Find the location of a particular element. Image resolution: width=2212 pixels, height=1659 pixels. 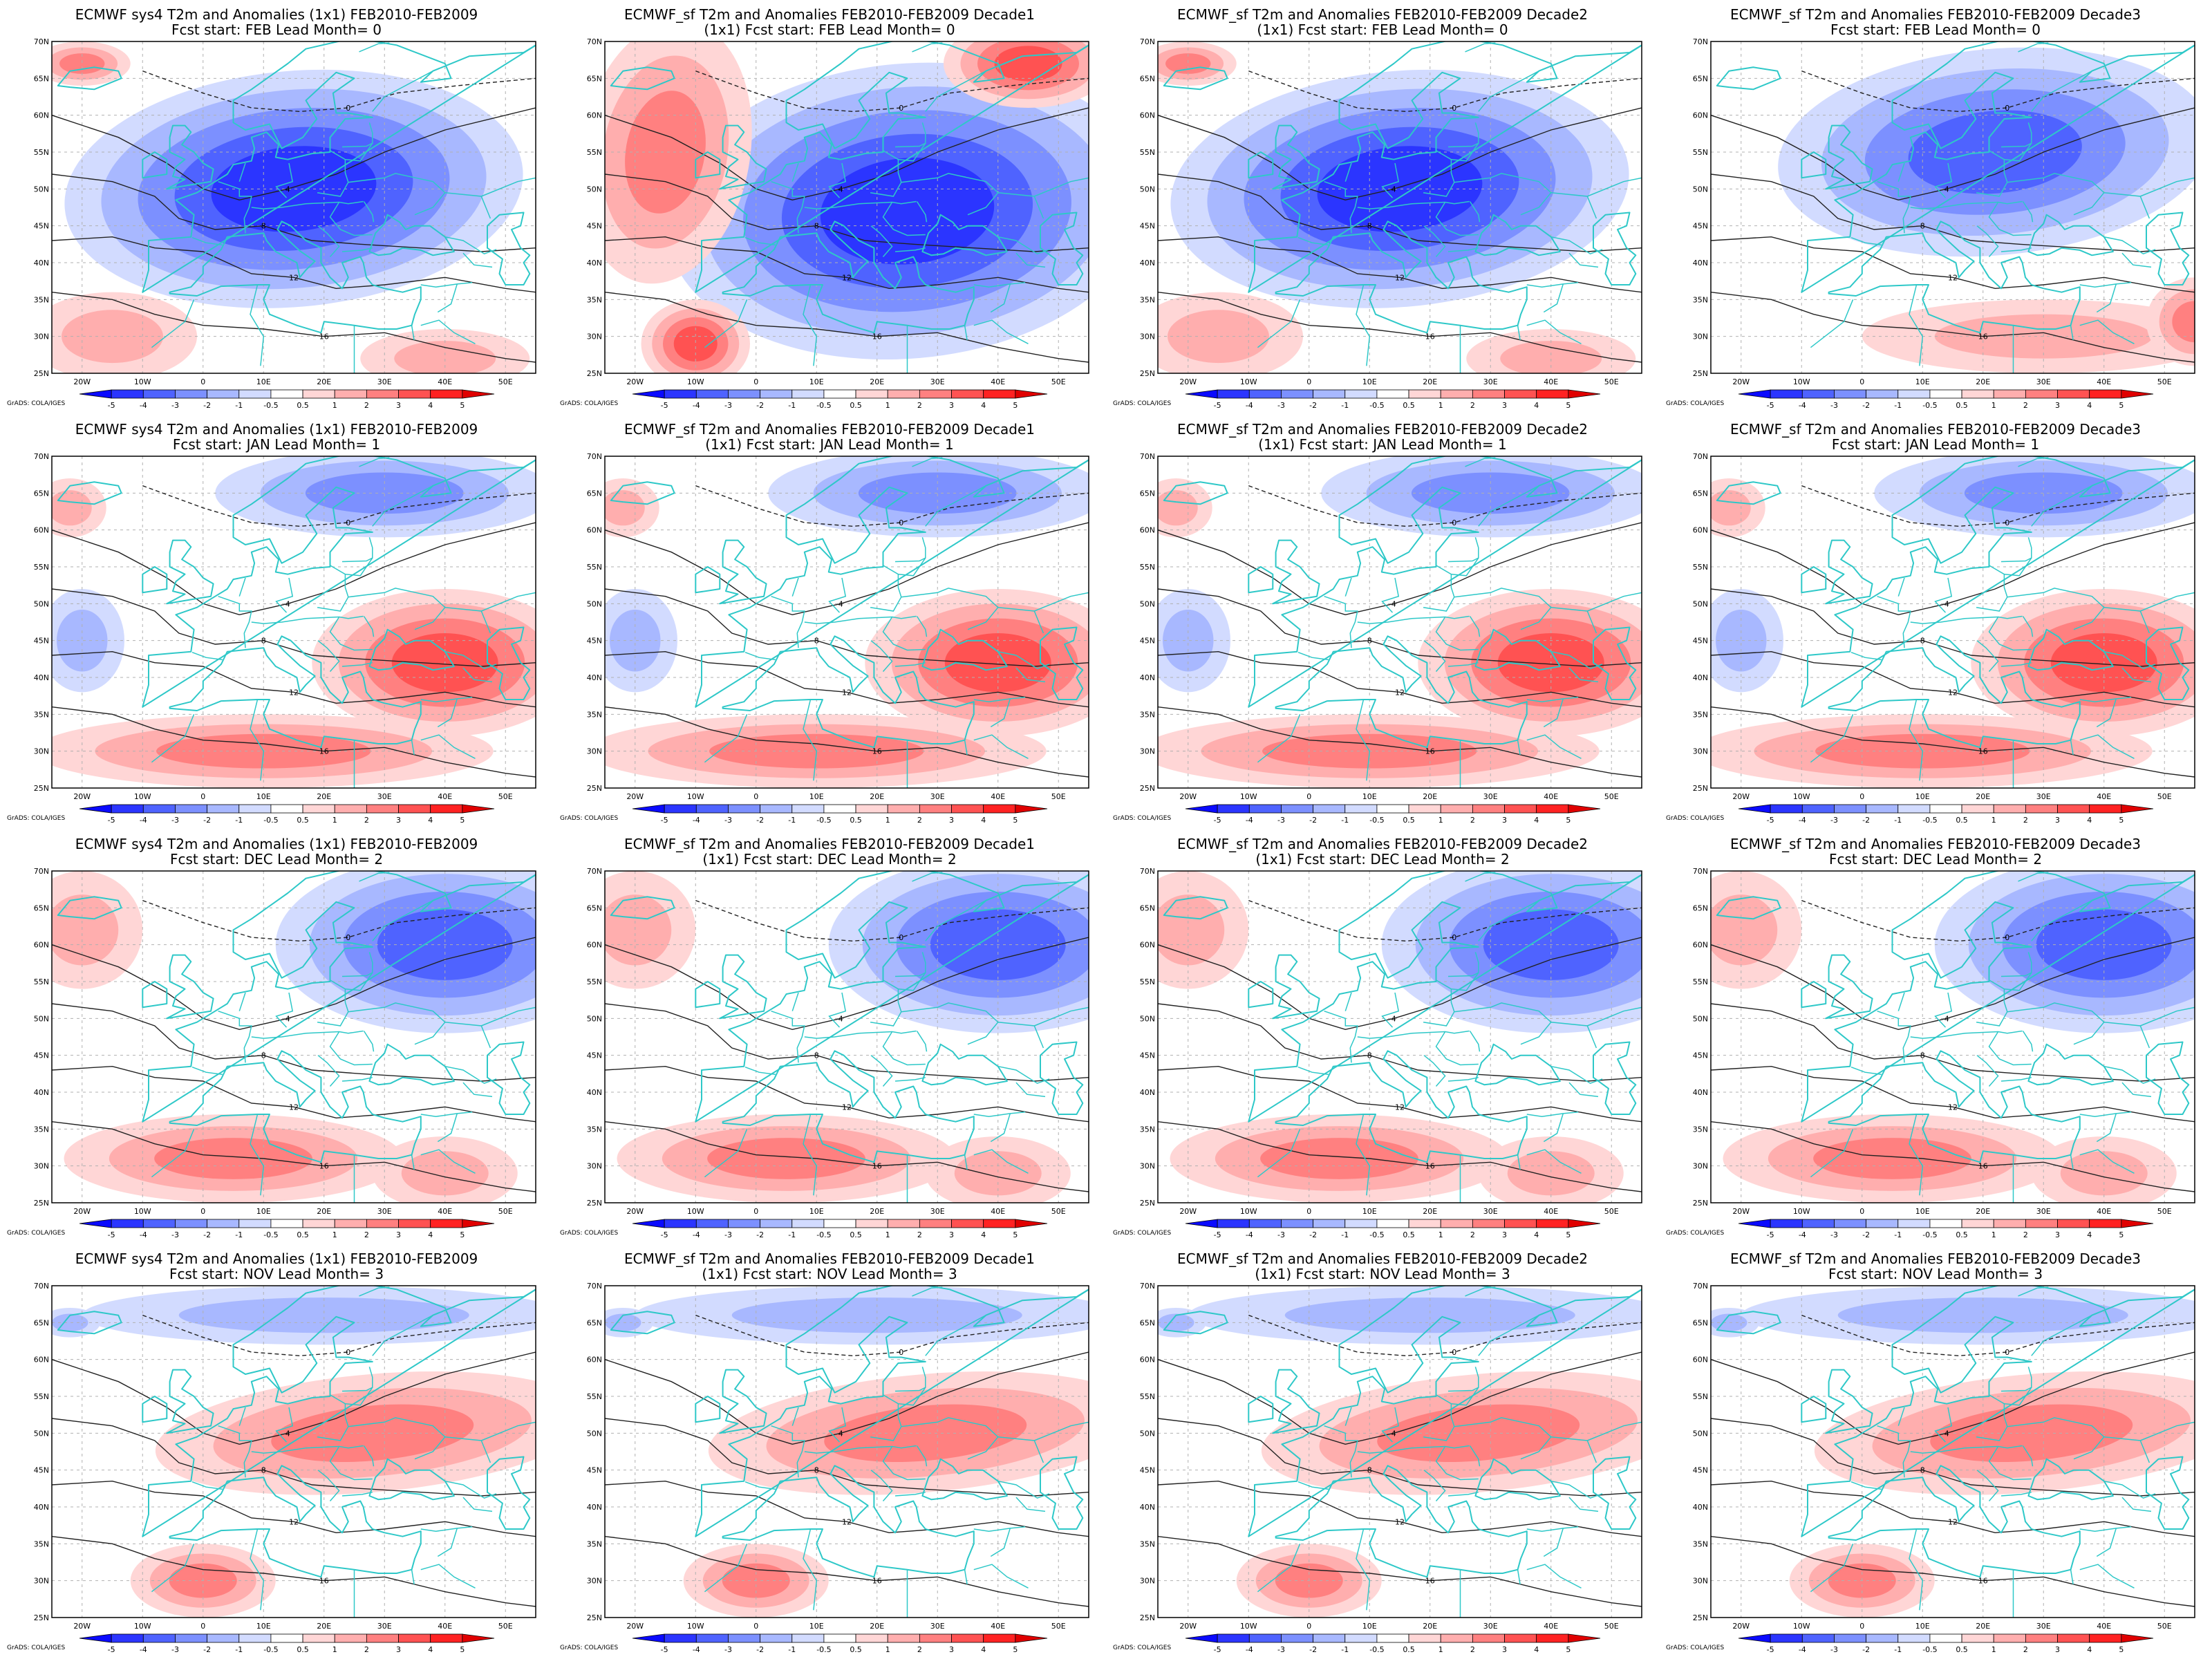

colorbar-tick-label: 5 is located at coordinates (462, 821).